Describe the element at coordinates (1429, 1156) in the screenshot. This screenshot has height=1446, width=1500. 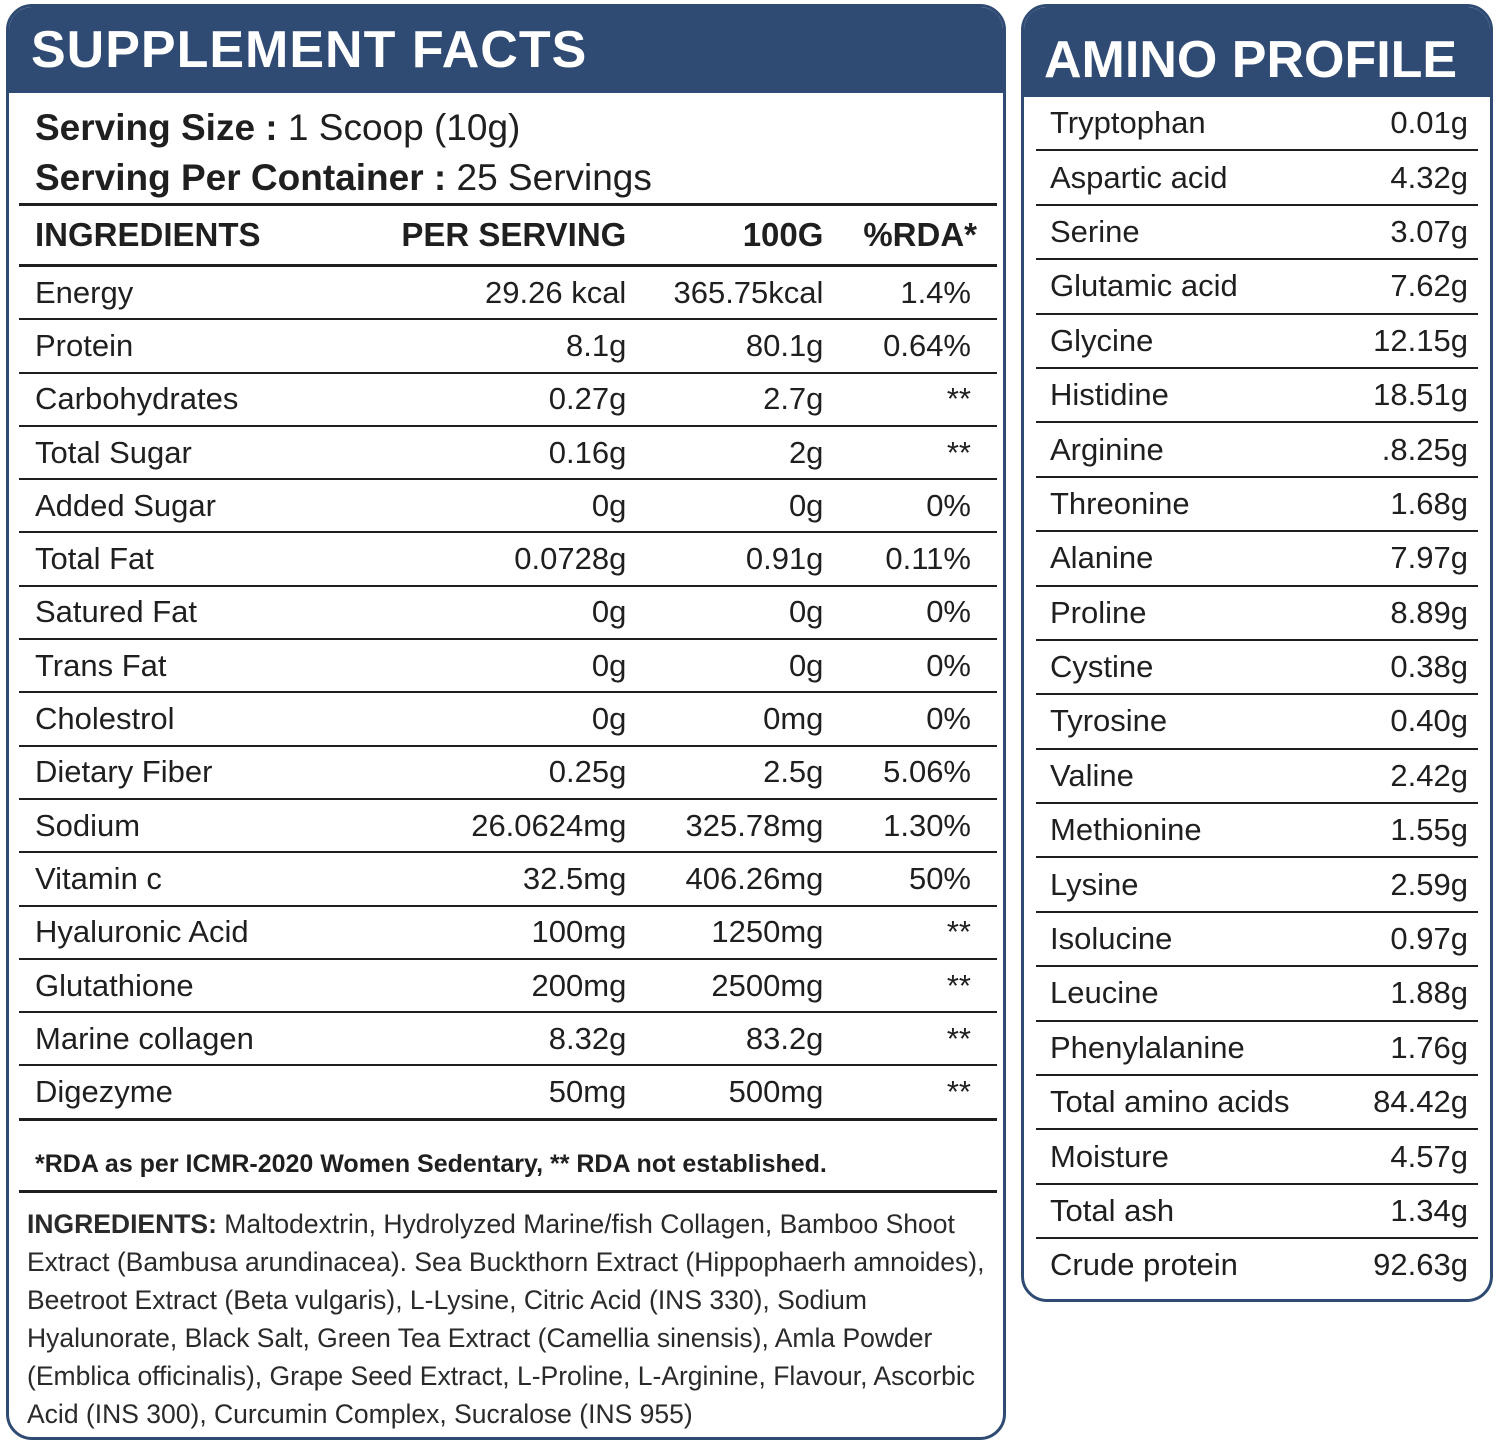
I see `amino-value: 4.57g` at that location.